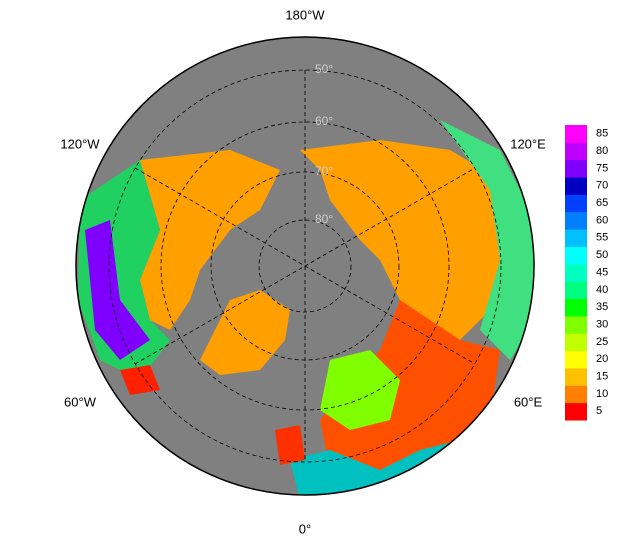 Image resolution: width=625 pixels, height=557 pixels. Describe the element at coordinates (80, 401) in the screenshot. I see `lon-label: 60°W` at that location.